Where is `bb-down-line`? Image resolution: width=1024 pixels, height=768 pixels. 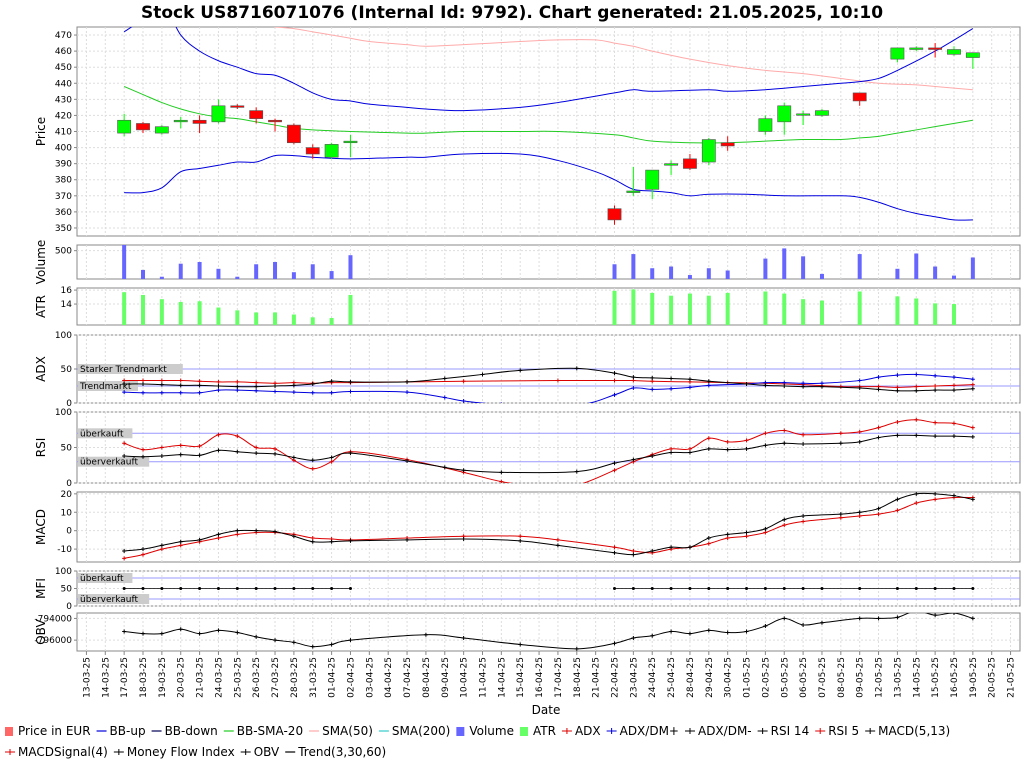 bb-down-line is located at coordinates (548, 186).